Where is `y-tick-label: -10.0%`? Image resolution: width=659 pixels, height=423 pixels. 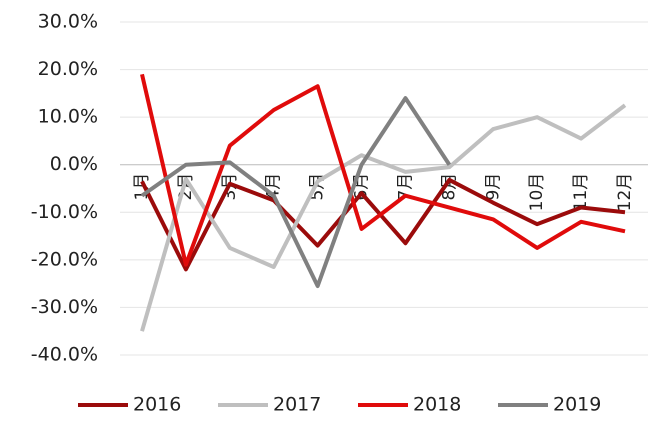
y-tick-label: -10.0% is located at coordinates (64, 212).